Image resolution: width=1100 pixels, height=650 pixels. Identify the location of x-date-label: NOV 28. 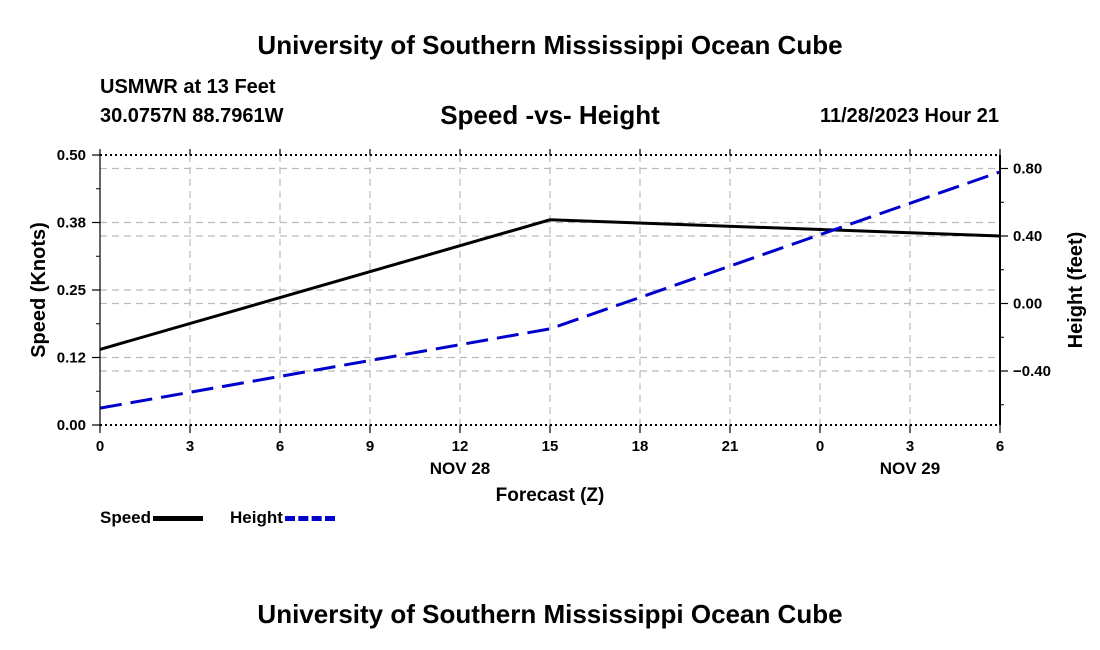
(460, 468).